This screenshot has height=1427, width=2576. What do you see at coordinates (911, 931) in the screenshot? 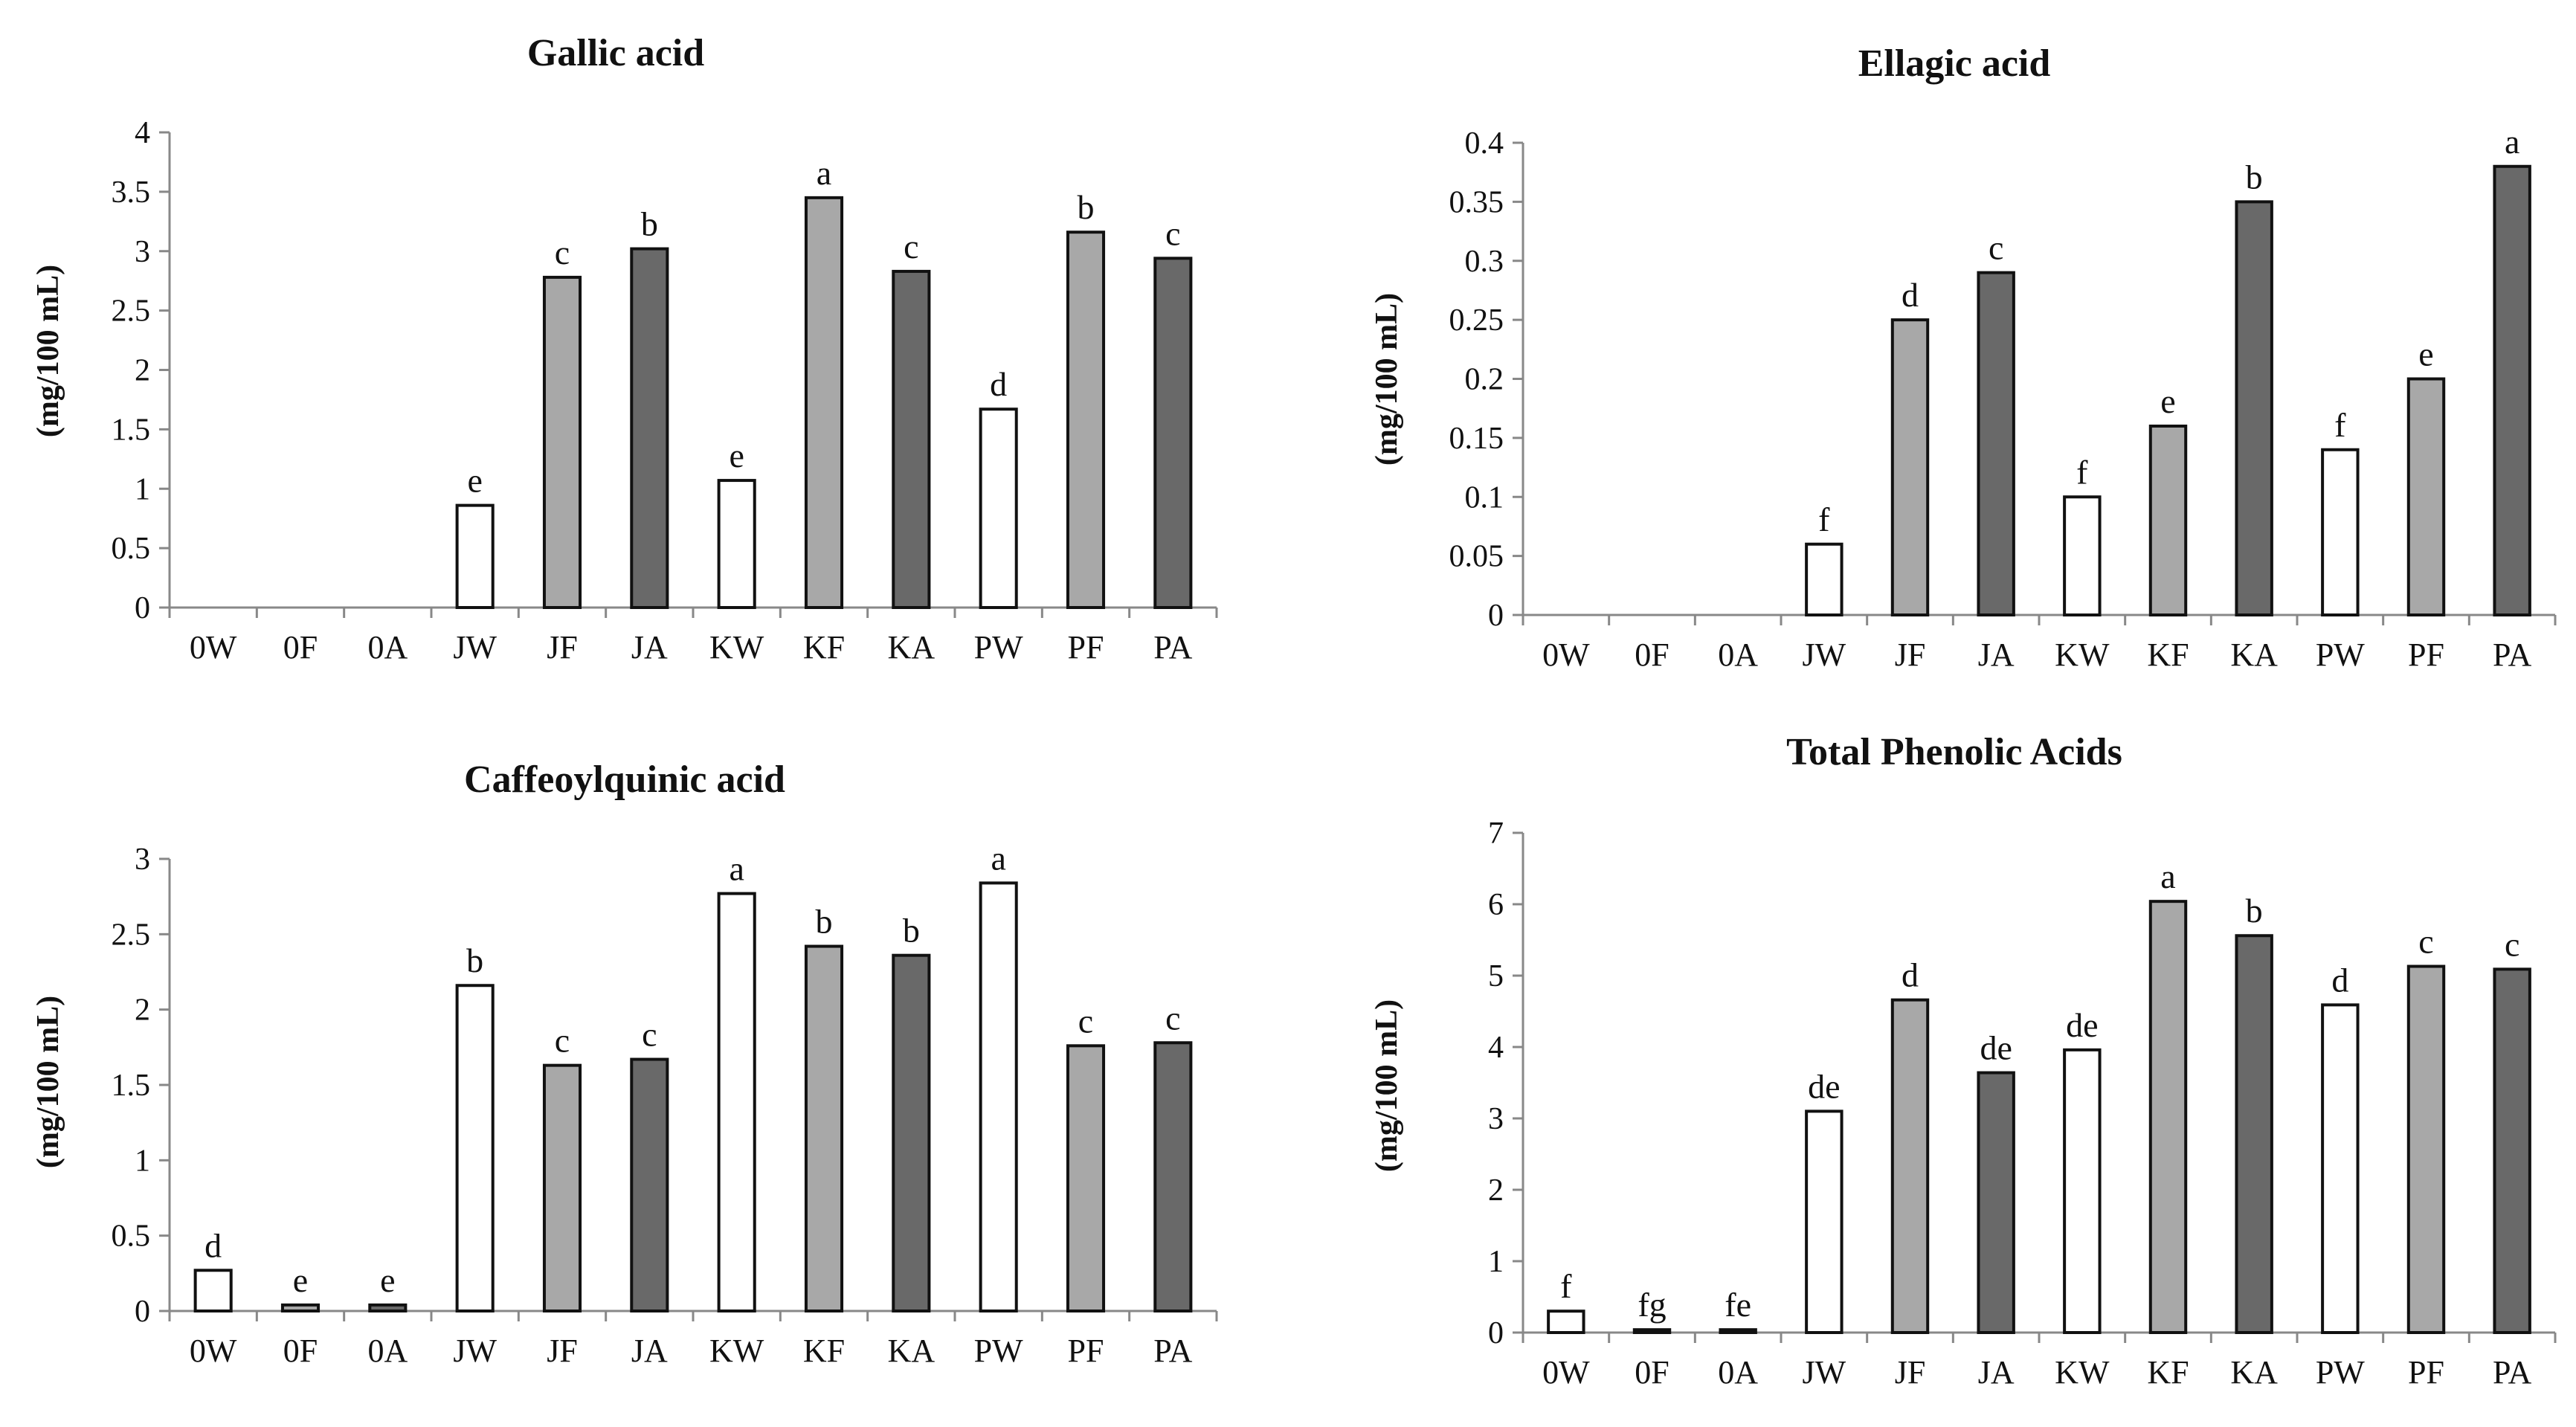
I see `significance-letter: b` at bounding box center [911, 931].